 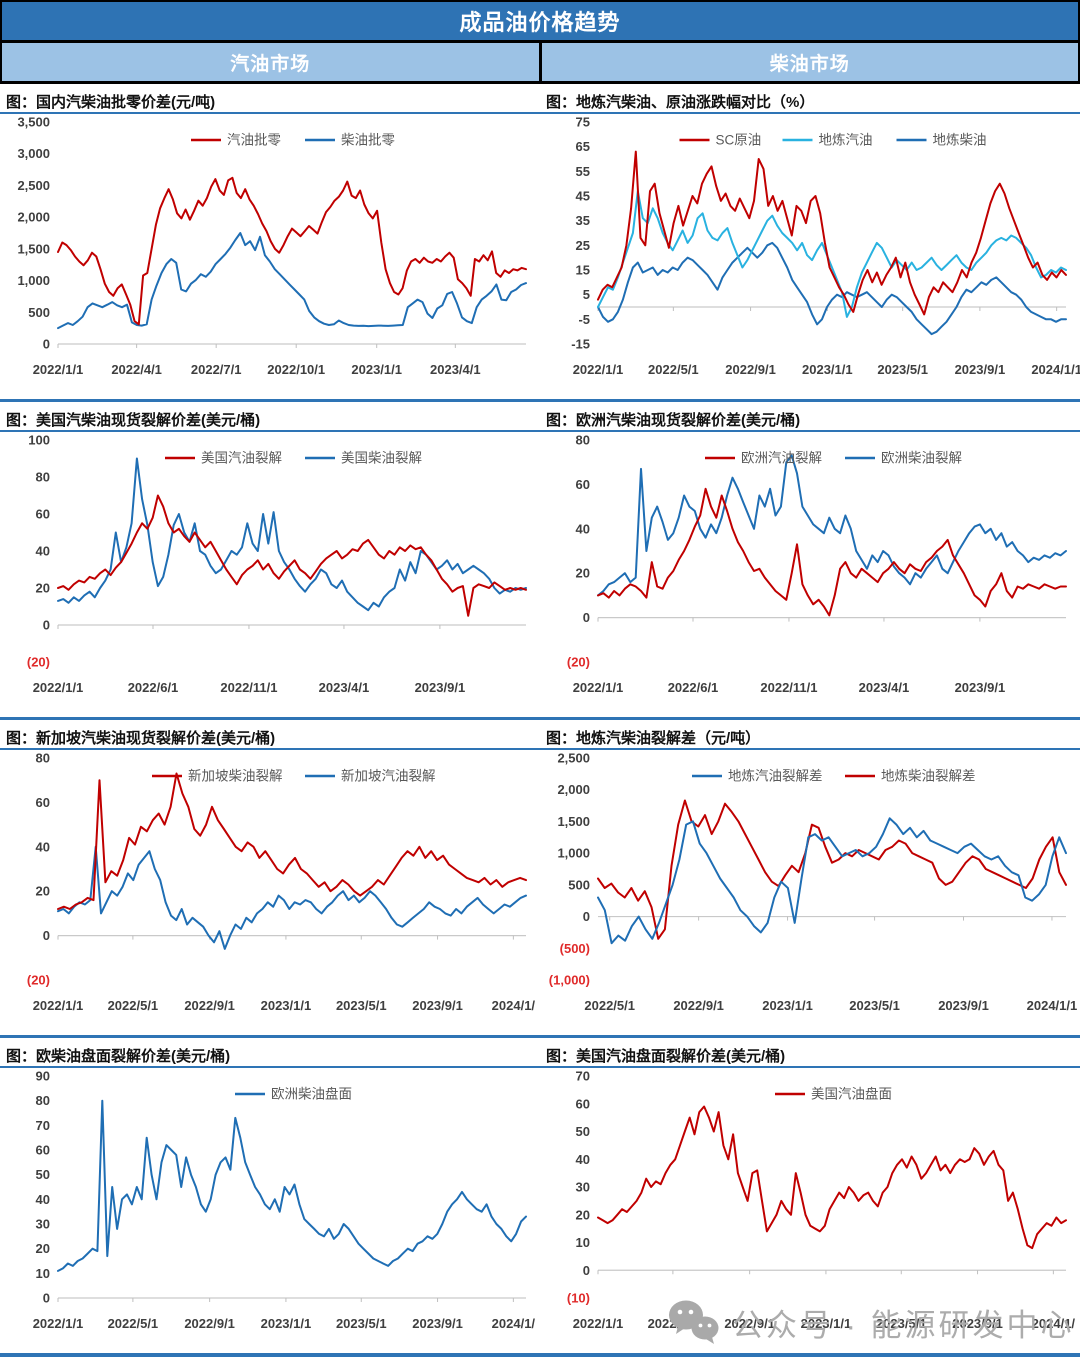 I want to click on bottom-border, so click(x=540, y=1355).